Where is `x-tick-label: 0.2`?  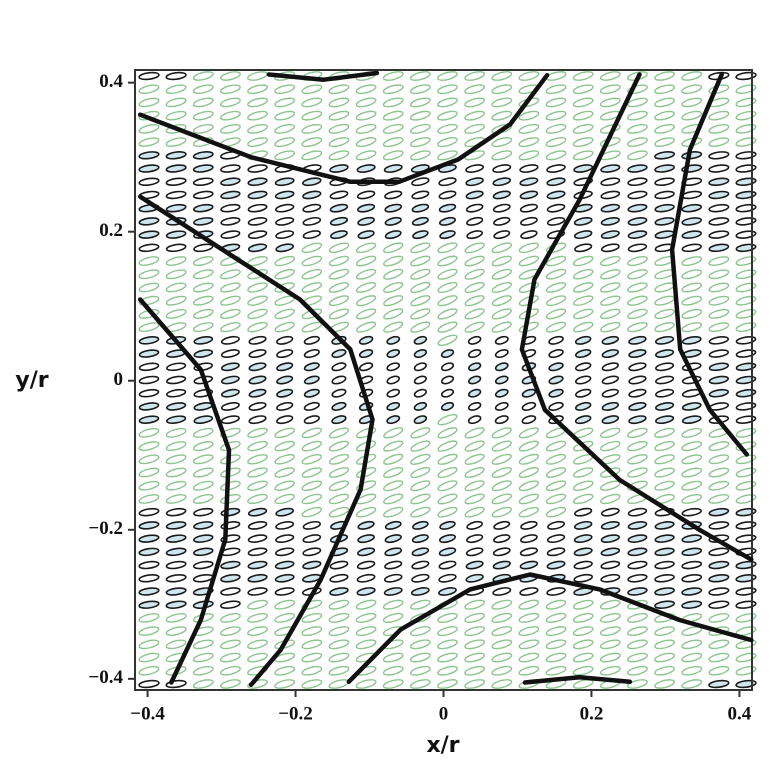 x-tick-label: 0.2 is located at coordinates (592, 713).